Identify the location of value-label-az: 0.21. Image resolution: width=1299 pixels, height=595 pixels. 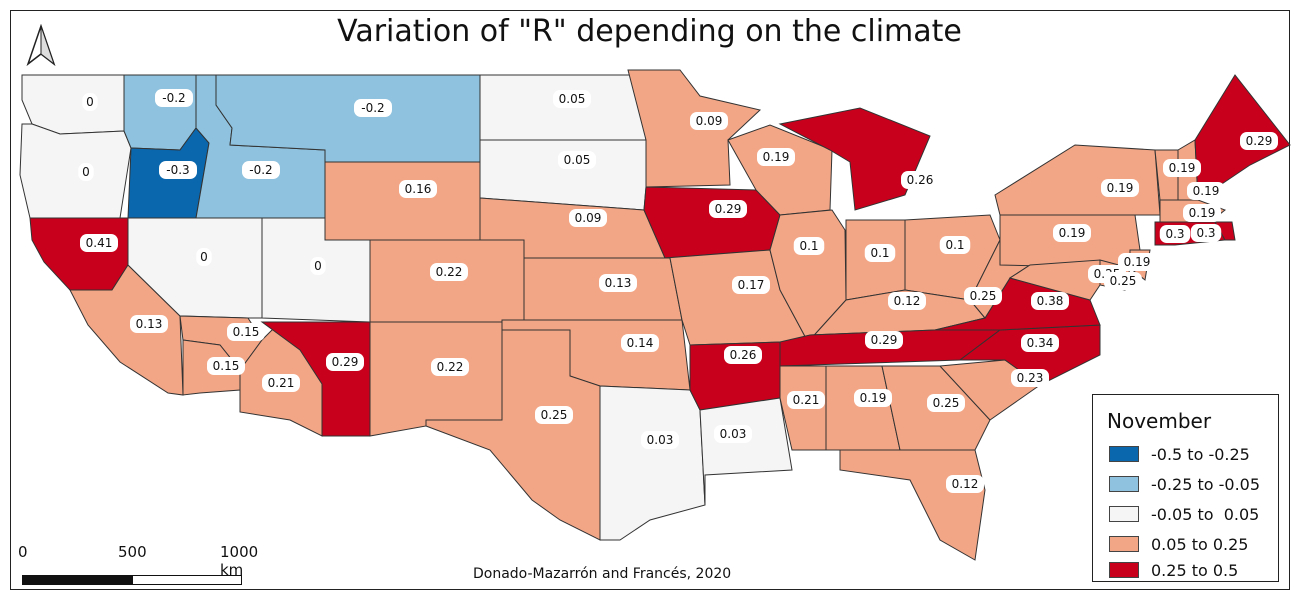
(281, 383).